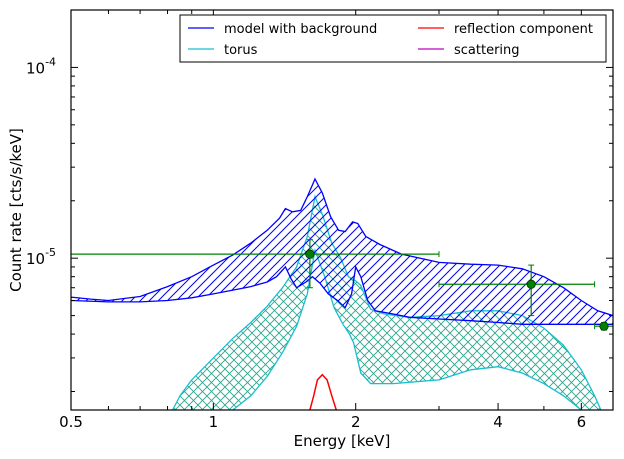  What do you see at coordinates (50, 61) in the screenshot?
I see `y-tick-exponent: -4` at bounding box center [50, 61].